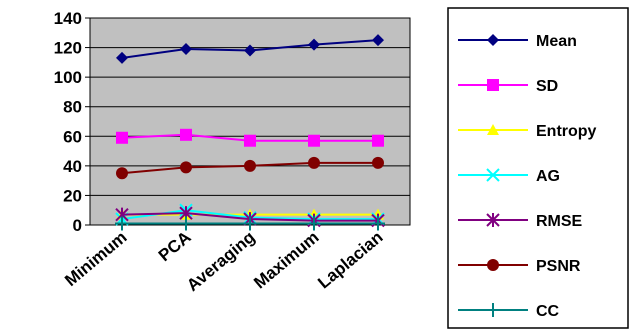 This screenshot has width=634, height=336. What do you see at coordinates (68, 48) in the screenshot?
I see `y-tick-label: 120` at bounding box center [68, 48].